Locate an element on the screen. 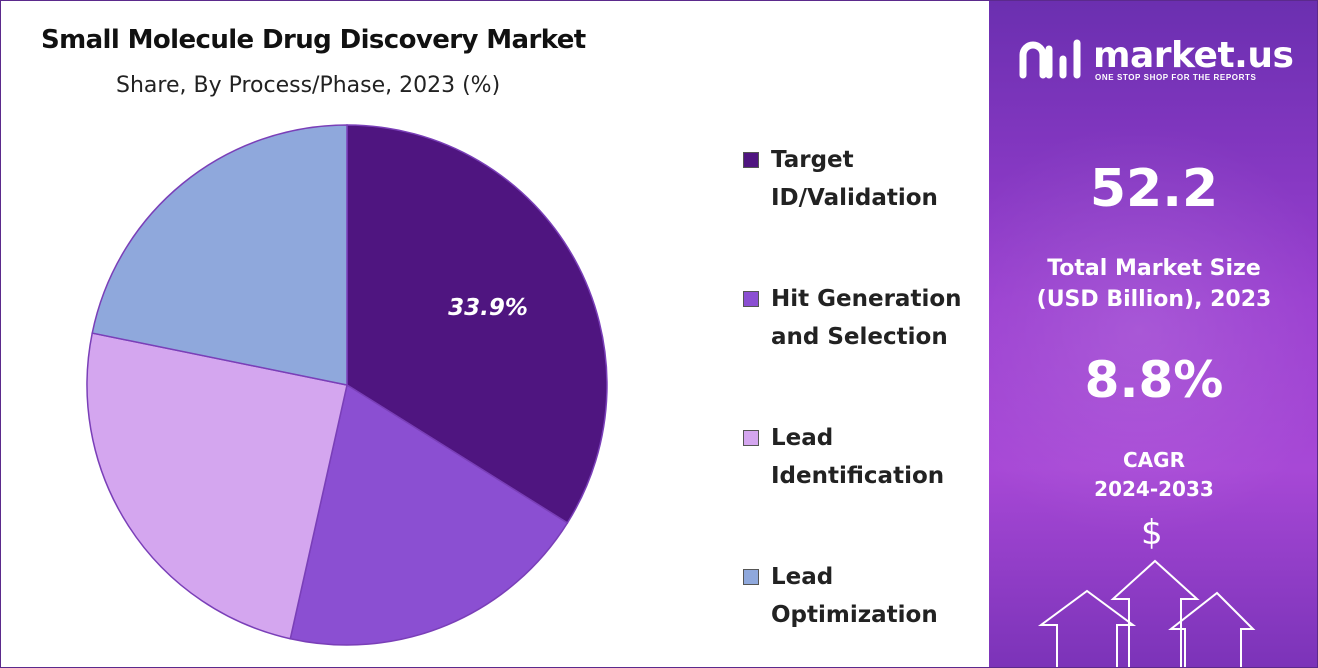 This screenshot has width=1318, height=668. legend-label: Target ID/Validation is located at coordinates (854, 179).